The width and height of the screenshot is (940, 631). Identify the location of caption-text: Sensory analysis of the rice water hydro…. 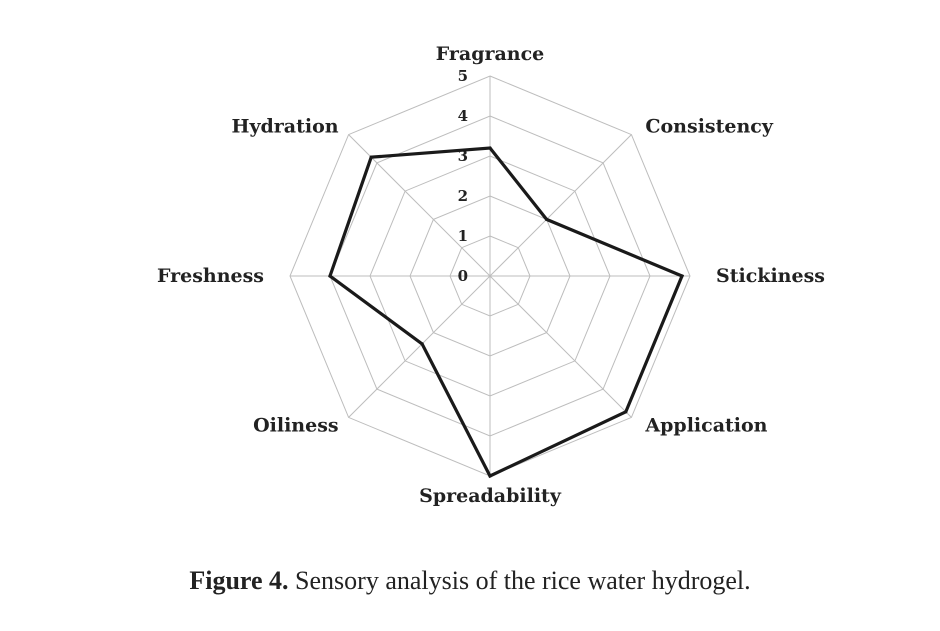
(519, 580).